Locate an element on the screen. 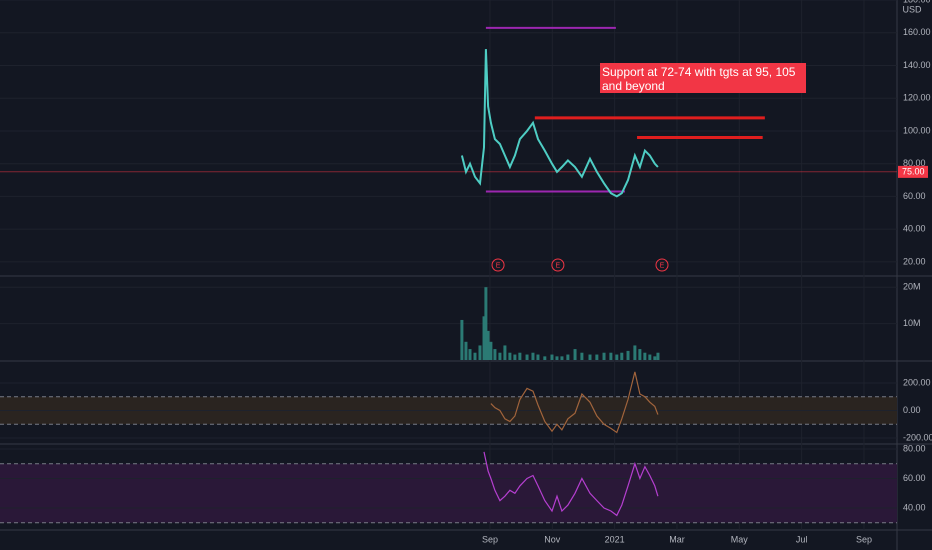  y-tick-label: 0.00 is located at coordinates (912, 410).